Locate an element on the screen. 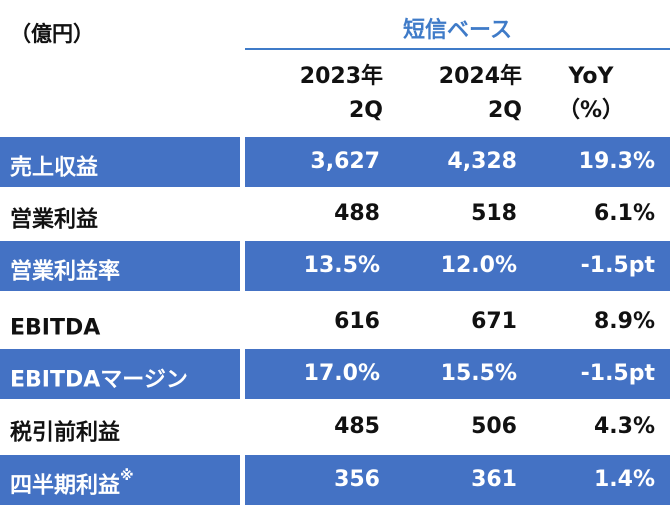 The width and height of the screenshot is (670, 517). row-label-text: 税引前利益 is located at coordinates (65, 433).